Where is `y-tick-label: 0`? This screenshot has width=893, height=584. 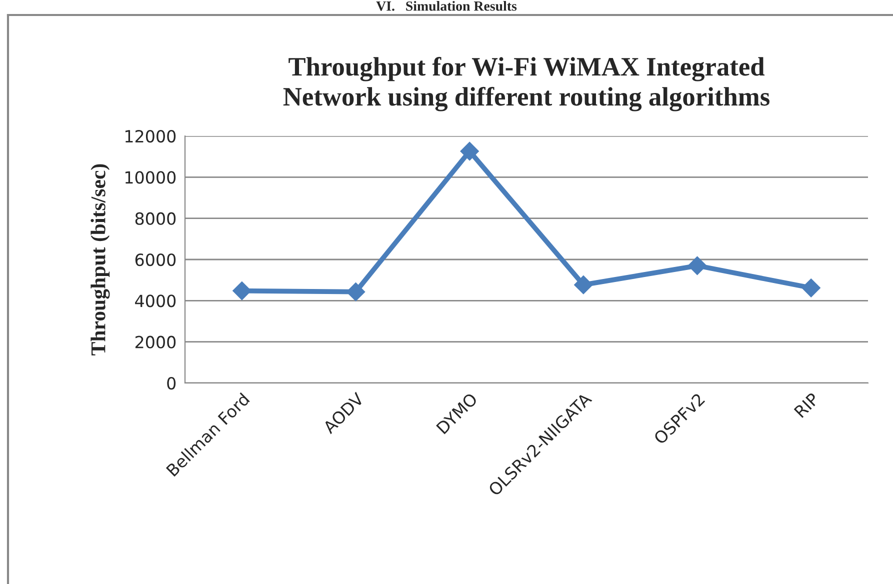 y-tick-label: 0 is located at coordinates (171, 383).